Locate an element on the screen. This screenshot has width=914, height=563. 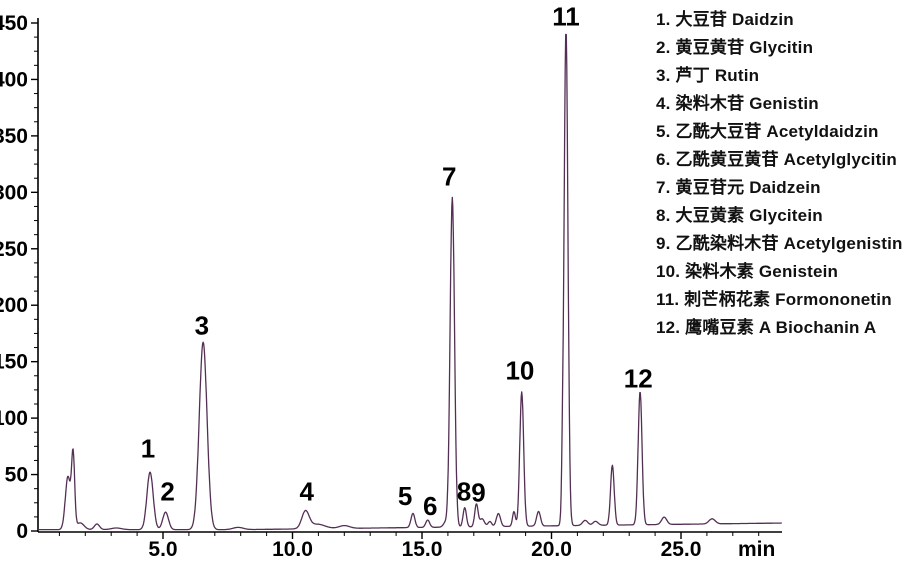
legend-item-7: 7. 黄豆苷元 Daidzein is located at coordinates (738, 187).